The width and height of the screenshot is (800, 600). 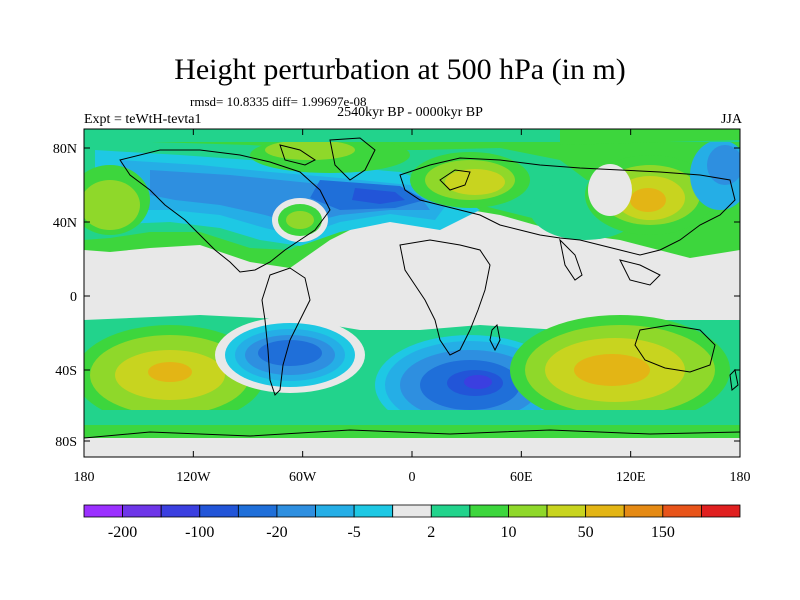 I want to click on colorbar-label: -100, so click(x=199, y=532).